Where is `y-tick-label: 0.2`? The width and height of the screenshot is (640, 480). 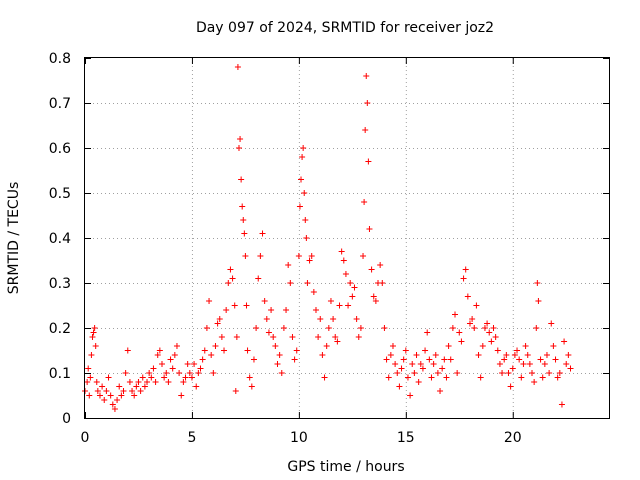 y-tick-label: 0.2 is located at coordinates (60, 329).